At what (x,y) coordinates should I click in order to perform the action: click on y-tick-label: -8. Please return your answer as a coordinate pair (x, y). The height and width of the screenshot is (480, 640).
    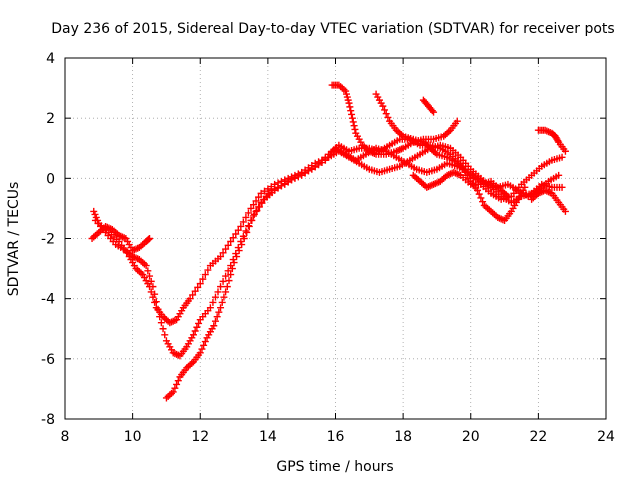
    Looking at the image, I should click on (48, 420).